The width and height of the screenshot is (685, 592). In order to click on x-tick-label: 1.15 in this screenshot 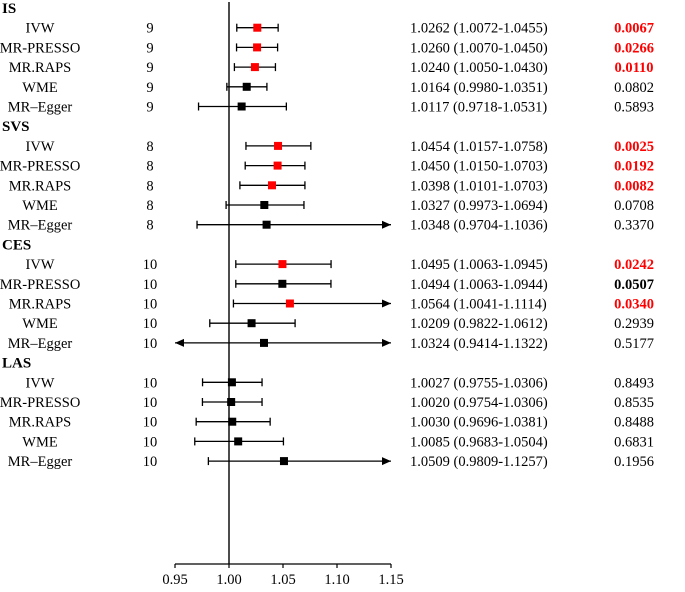, I will do `click(390, 580)`.